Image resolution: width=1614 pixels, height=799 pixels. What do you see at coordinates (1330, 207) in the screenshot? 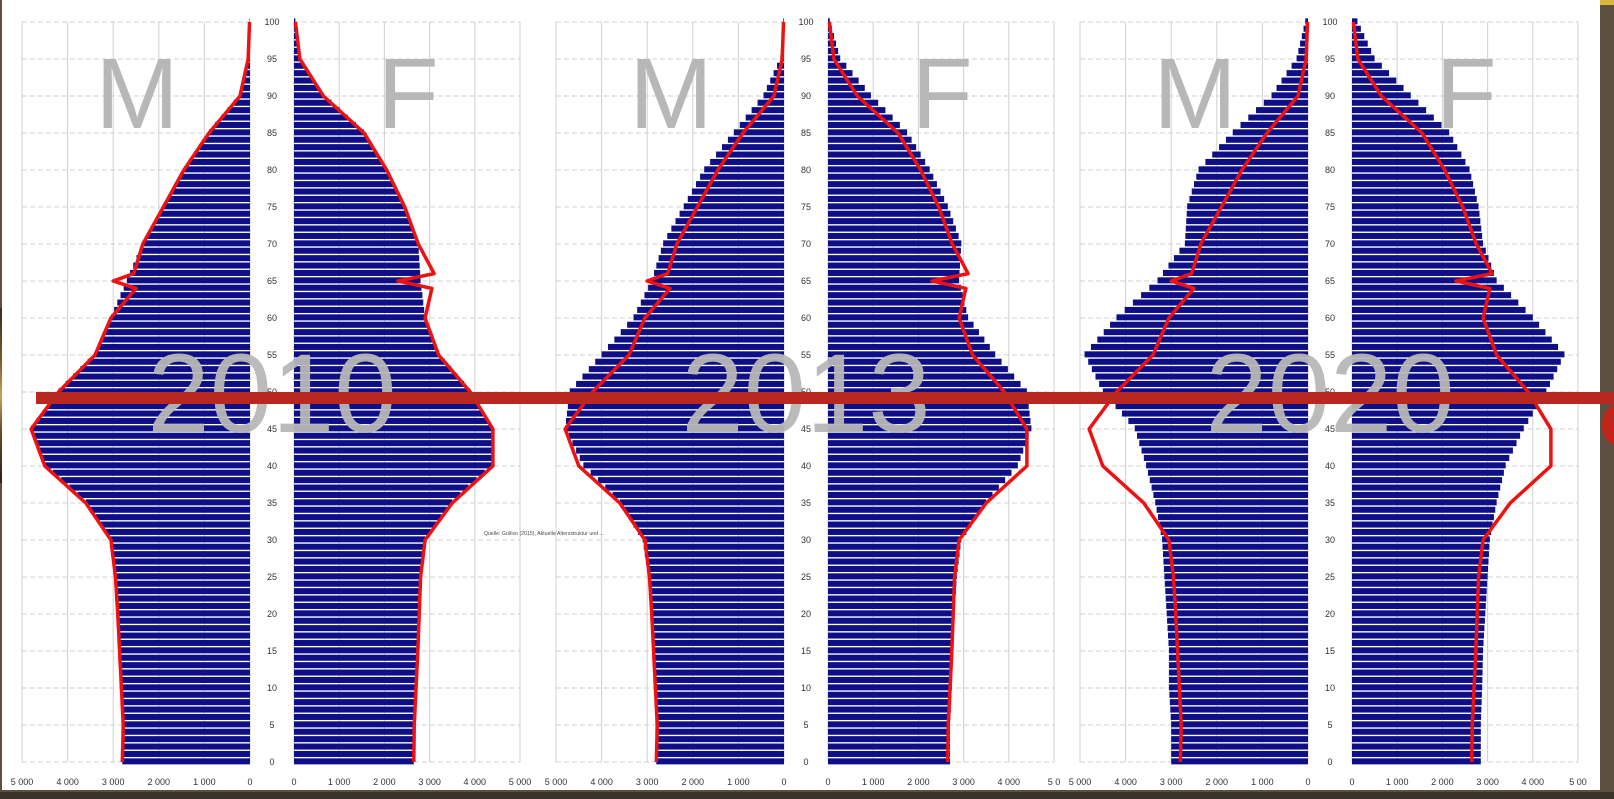
I see `age-tick-label: 75` at bounding box center [1330, 207].